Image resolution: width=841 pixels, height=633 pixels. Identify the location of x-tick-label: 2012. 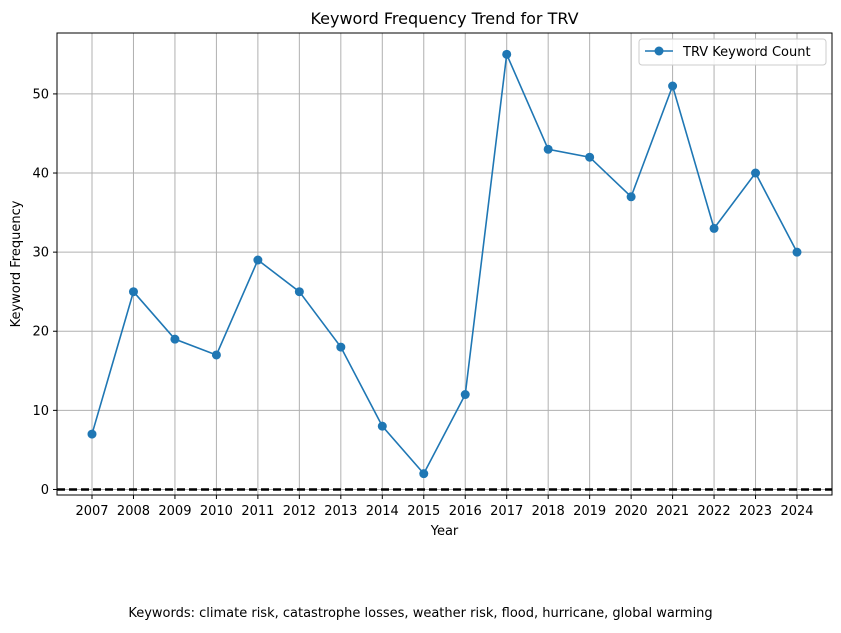
(299, 511).